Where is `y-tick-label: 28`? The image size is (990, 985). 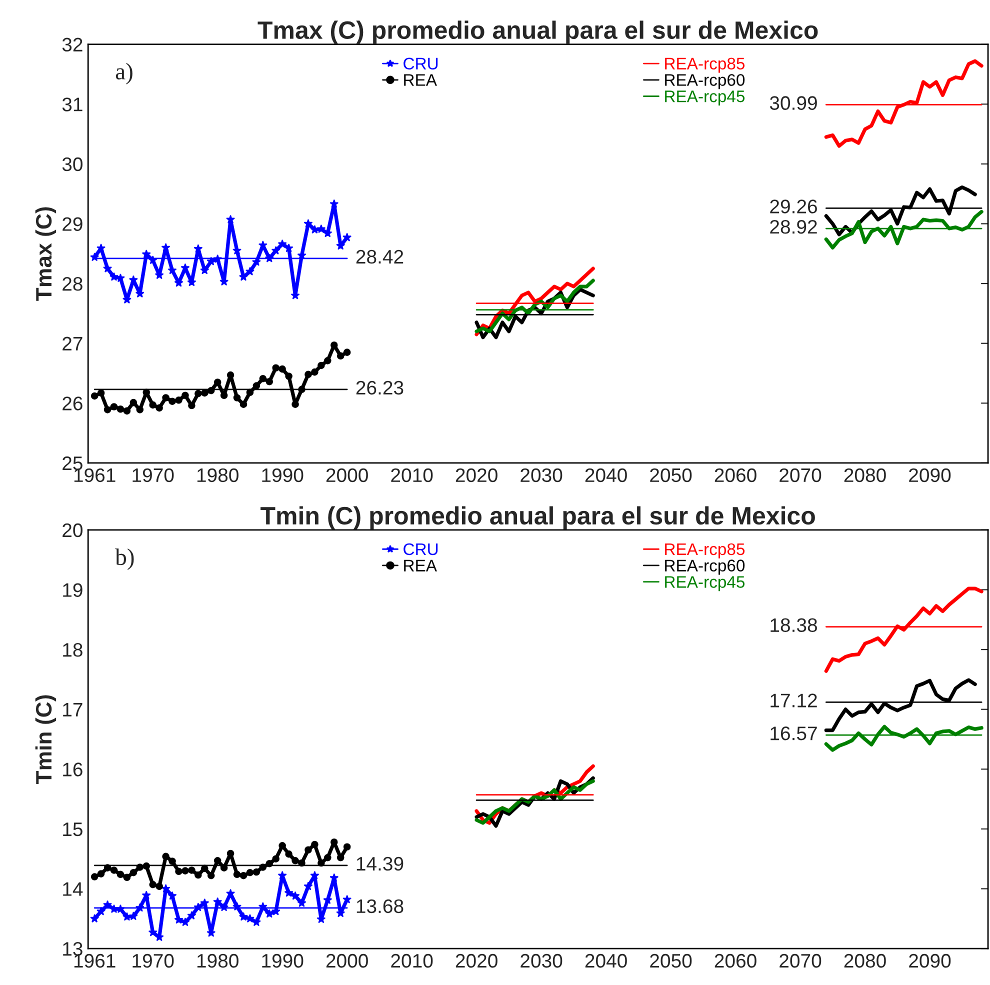 y-tick-label: 28 is located at coordinates (72, 284).